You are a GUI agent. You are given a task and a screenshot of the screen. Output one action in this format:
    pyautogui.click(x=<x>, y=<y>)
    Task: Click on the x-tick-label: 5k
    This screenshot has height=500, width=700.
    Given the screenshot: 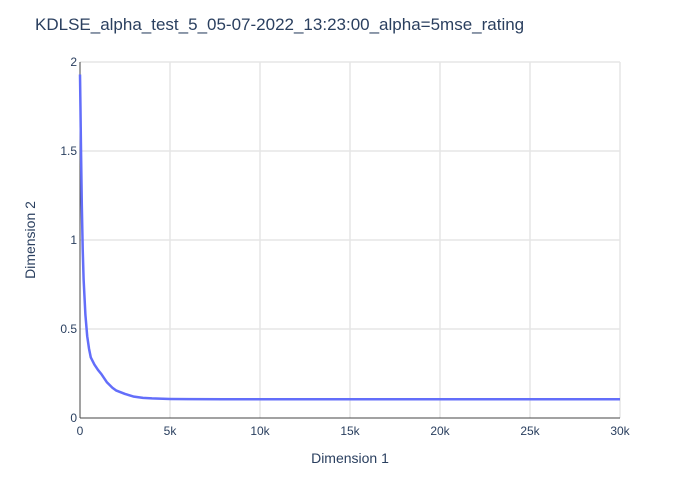 What is the action you would take?
    pyautogui.click(x=171, y=431)
    